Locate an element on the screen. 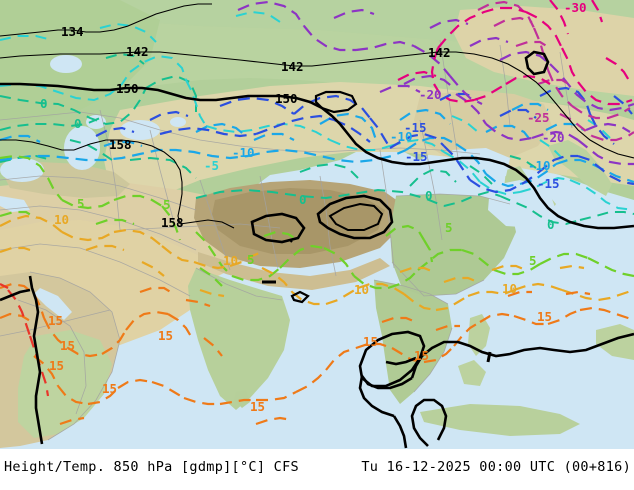 The height and width of the screenshot is (490, 634). footer-valid-time: Tu 16-12-2025 00:00 UTC (00+816) is located at coordinates (496, 467).